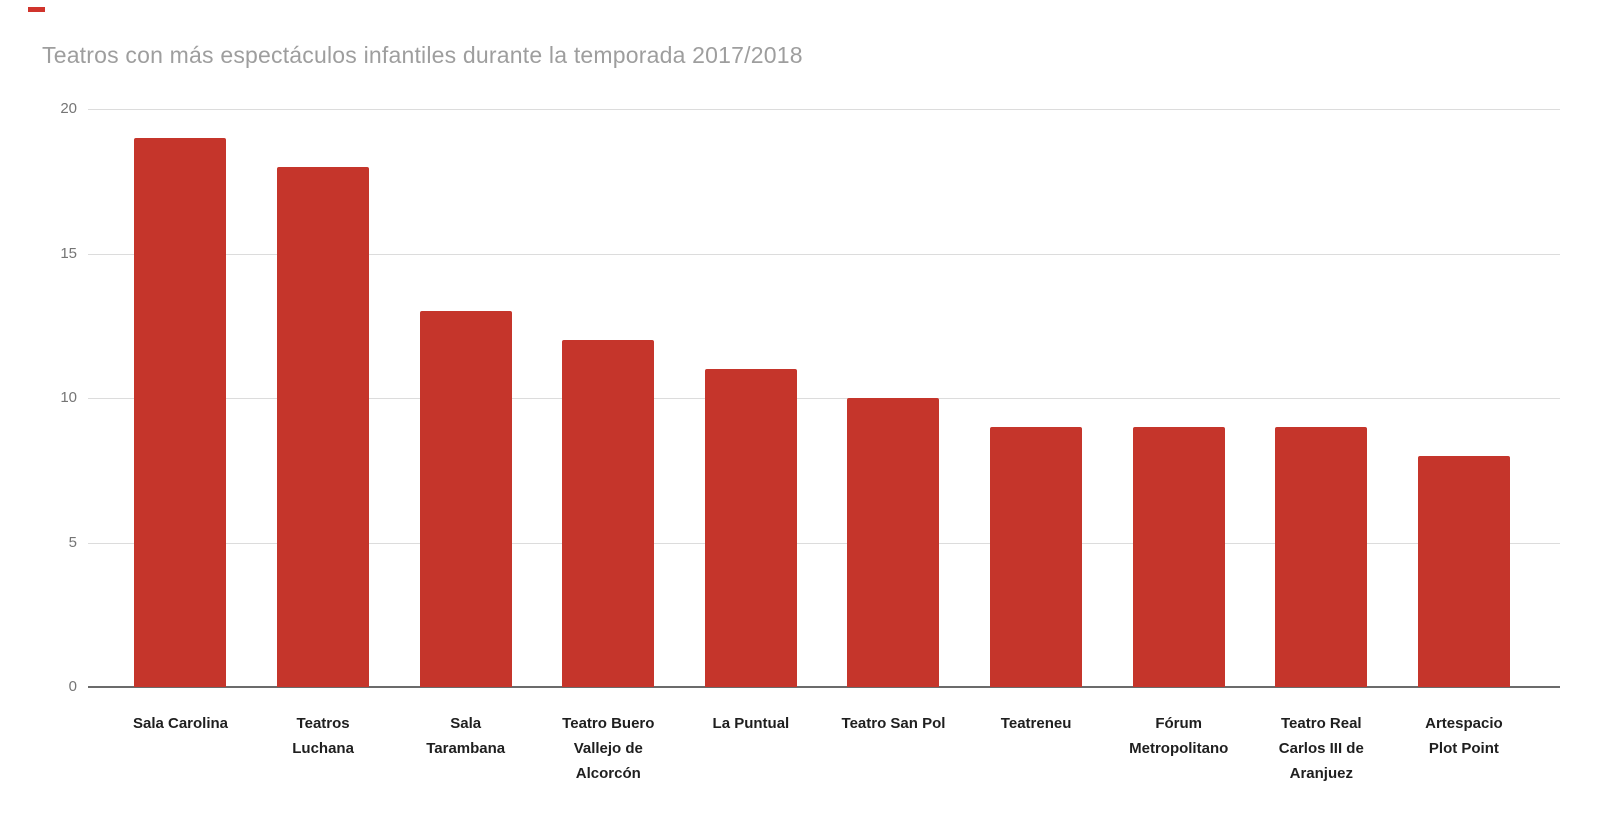 Image resolution: width=1600 pixels, height=826 pixels. I want to click on x-axis-label-7: Fórum Metropolitano, so click(1179, 736).